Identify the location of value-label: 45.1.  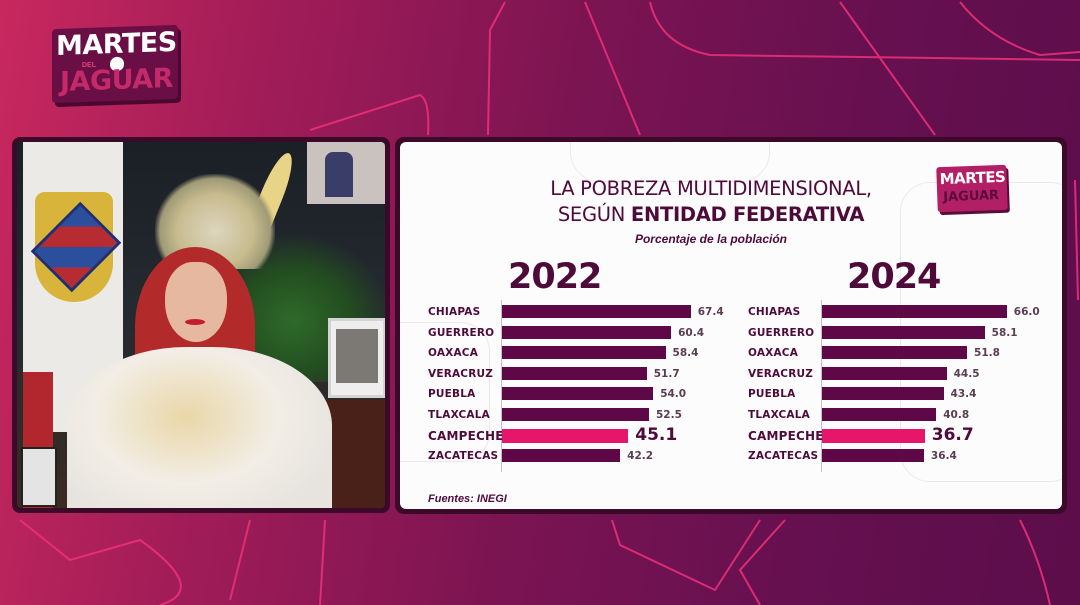
(656, 434).